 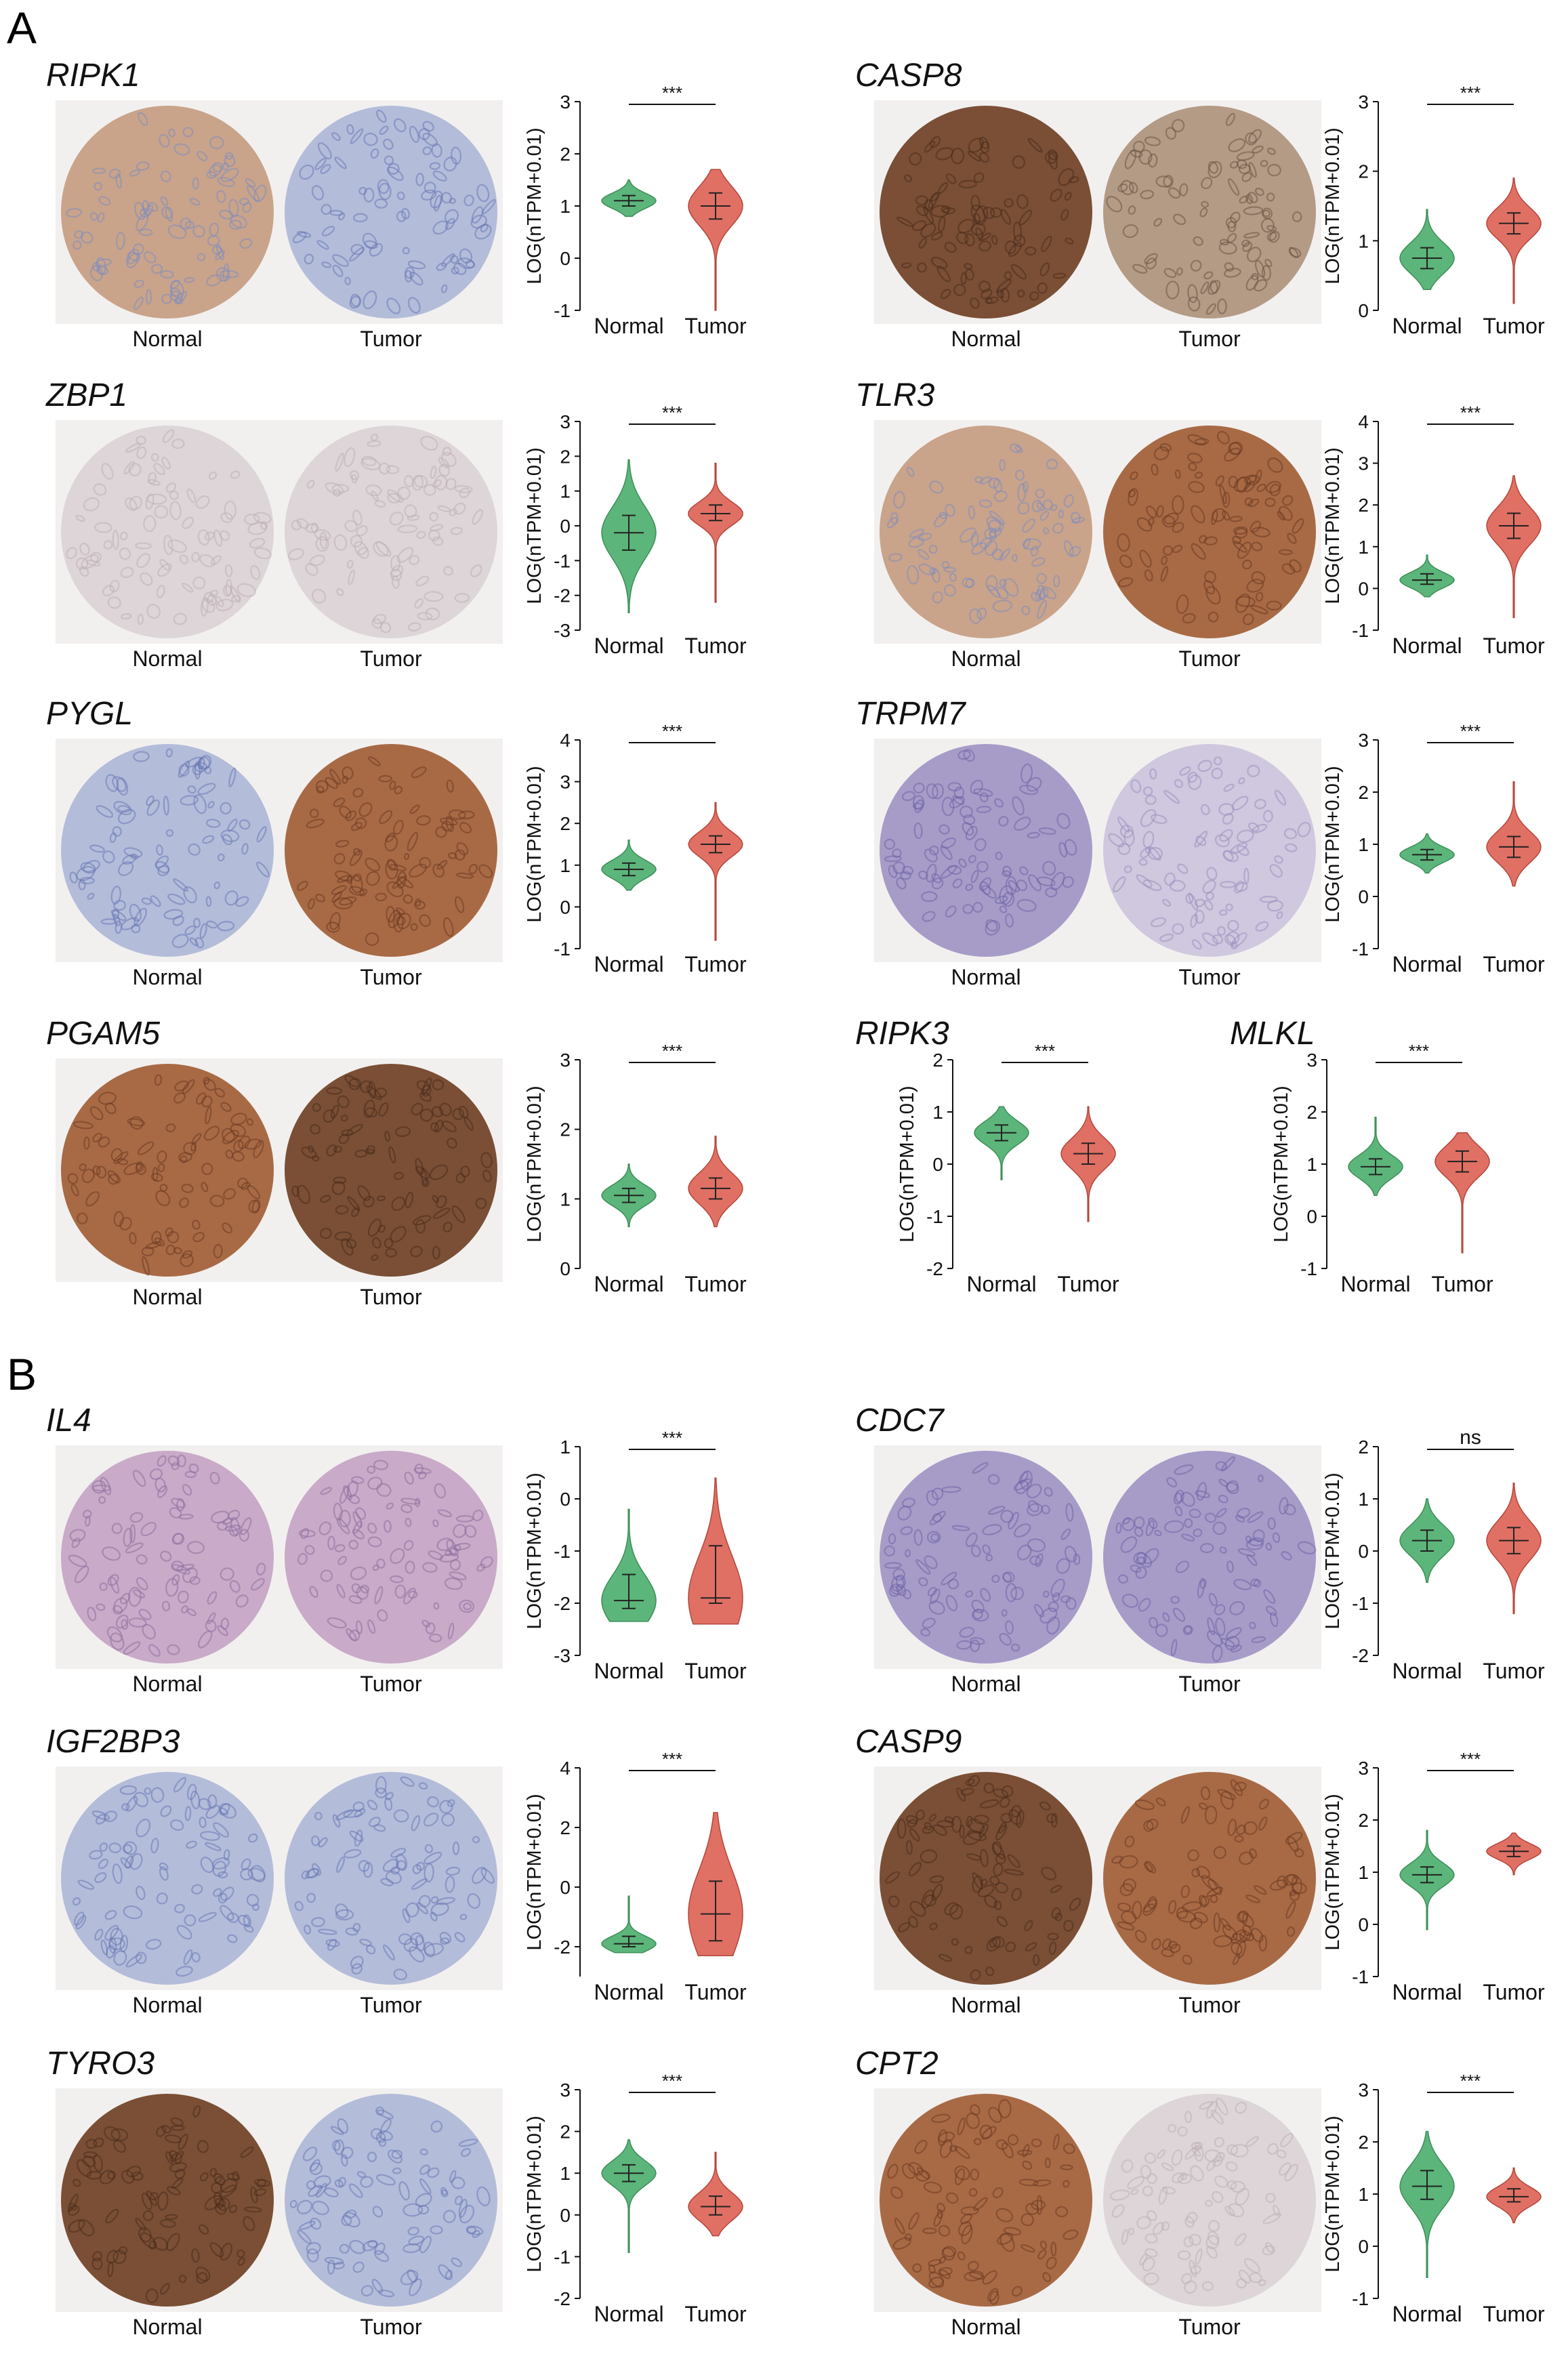 What do you see at coordinates (908, 76) in the screenshot?
I see `gene-title: CASP8` at bounding box center [908, 76].